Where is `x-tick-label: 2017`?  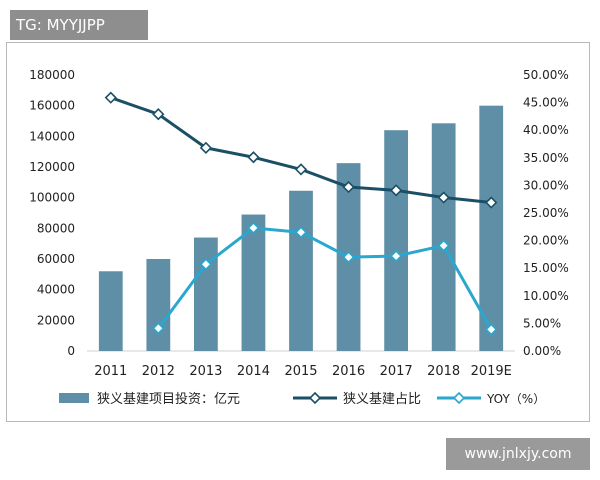 x-tick-label: 2017 is located at coordinates (396, 371).